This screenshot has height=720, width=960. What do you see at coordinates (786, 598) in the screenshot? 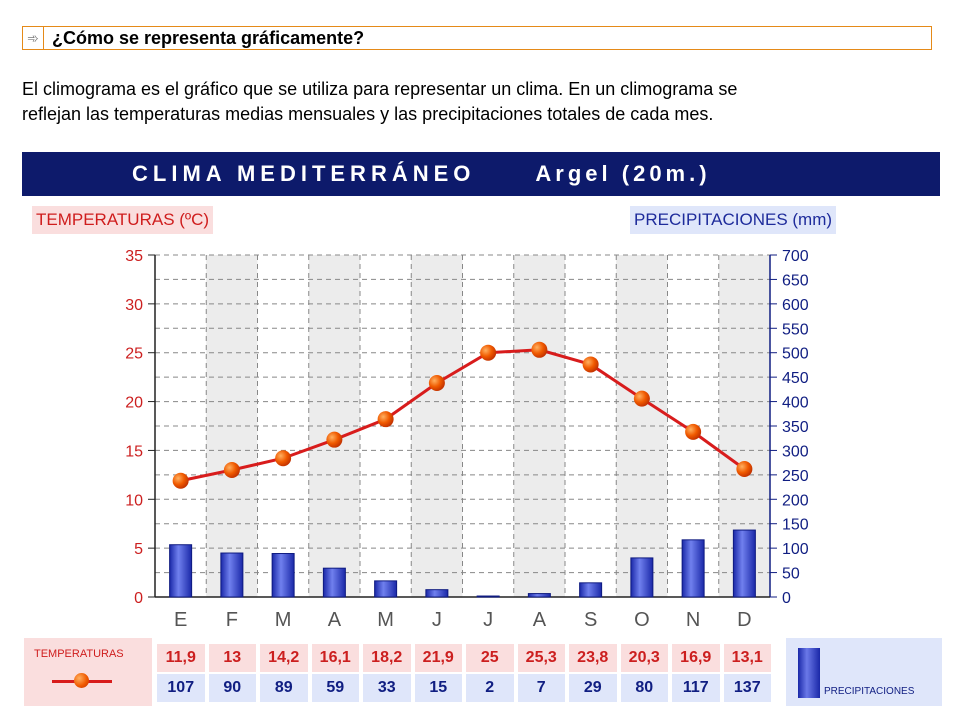
I see `right-tick-label: 0` at bounding box center [786, 598].